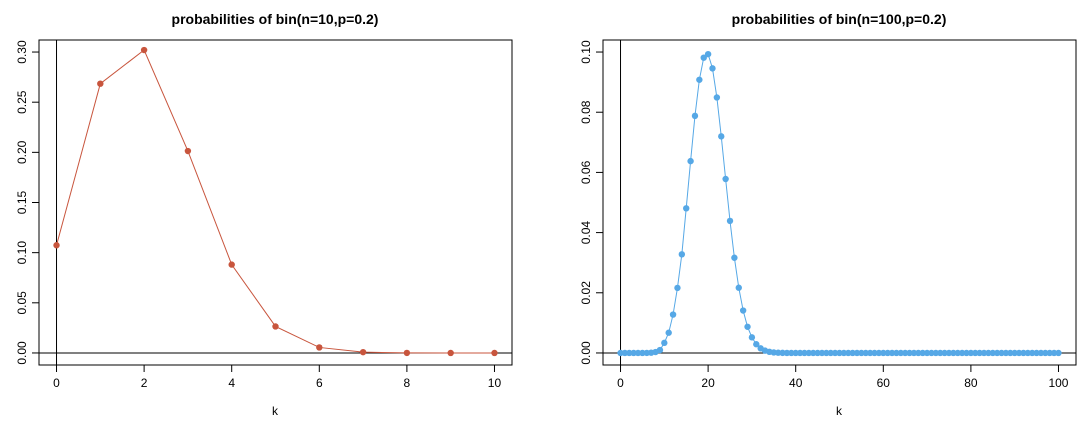 This screenshot has height=422, width=1080. Describe the element at coordinates (586, 172) in the screenshot. I see `y-tick-label: 0.06` at that location.